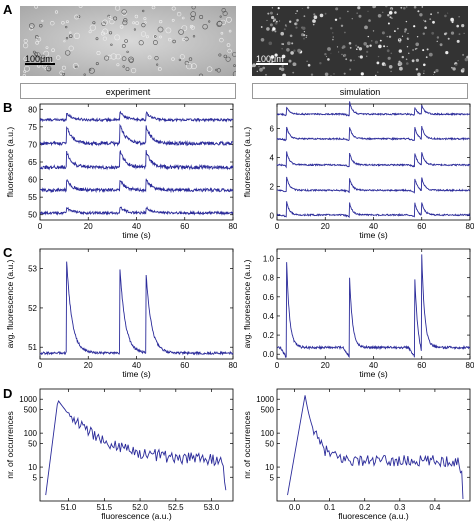 This screenshot has width=474, height=528. What do you see at coordinates (128, 91) in the screenshot?
I see `header-experiment: experiment` at bounding box center [128, 91].